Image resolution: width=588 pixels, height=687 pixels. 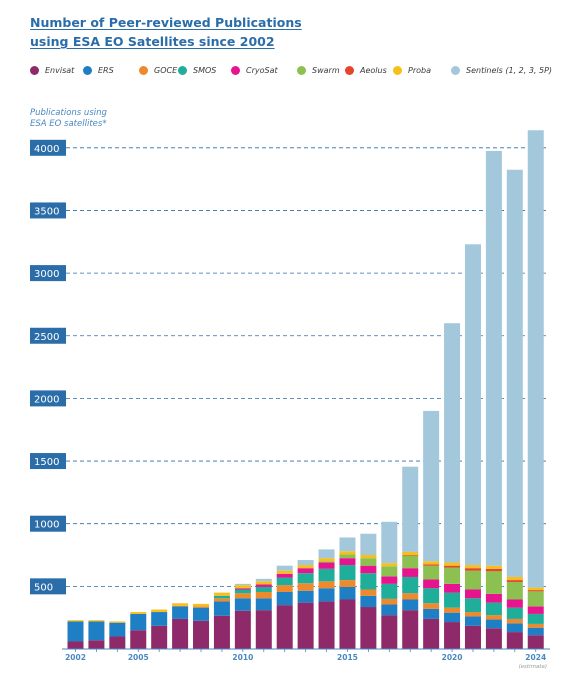 I want to click on legend-label: Swarm, so click(x=326, y=70).